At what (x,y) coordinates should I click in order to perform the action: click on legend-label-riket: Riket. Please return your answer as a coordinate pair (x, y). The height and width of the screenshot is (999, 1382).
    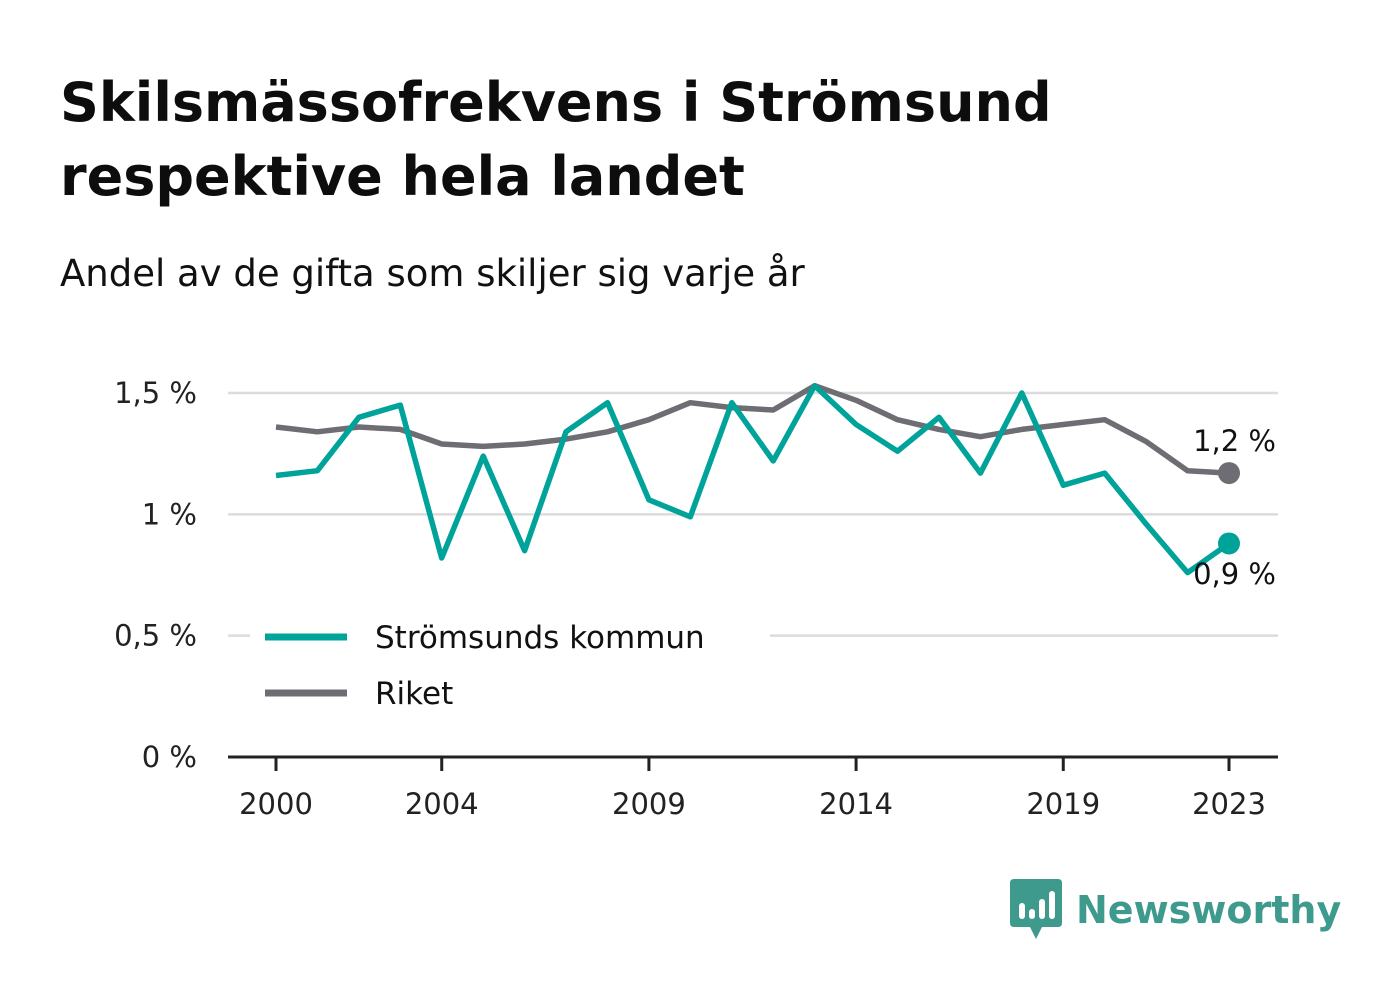
    Looking at the image, I should click on (414, 694).